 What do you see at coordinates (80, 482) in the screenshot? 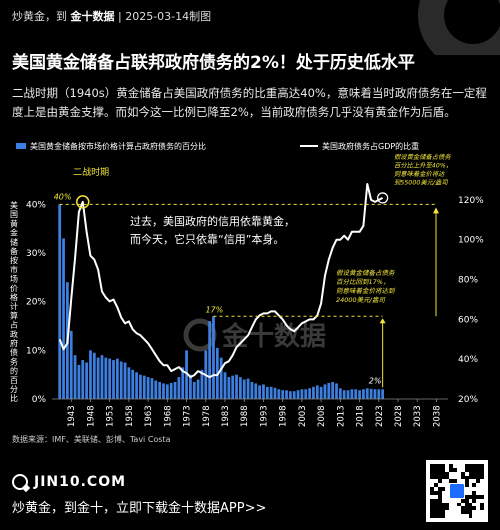
I see `footer-url: JIN10.COM` at bounding box center [80, 482].